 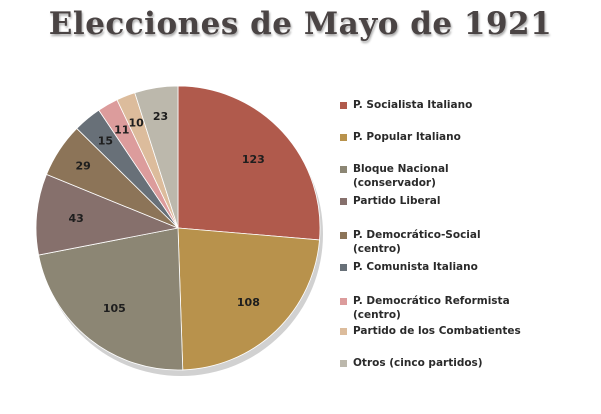 What do you see at coordinates (76, 218) in the screenshot?
I see `data-label-partido-liberal: 43` at bounding box center [76, 218].